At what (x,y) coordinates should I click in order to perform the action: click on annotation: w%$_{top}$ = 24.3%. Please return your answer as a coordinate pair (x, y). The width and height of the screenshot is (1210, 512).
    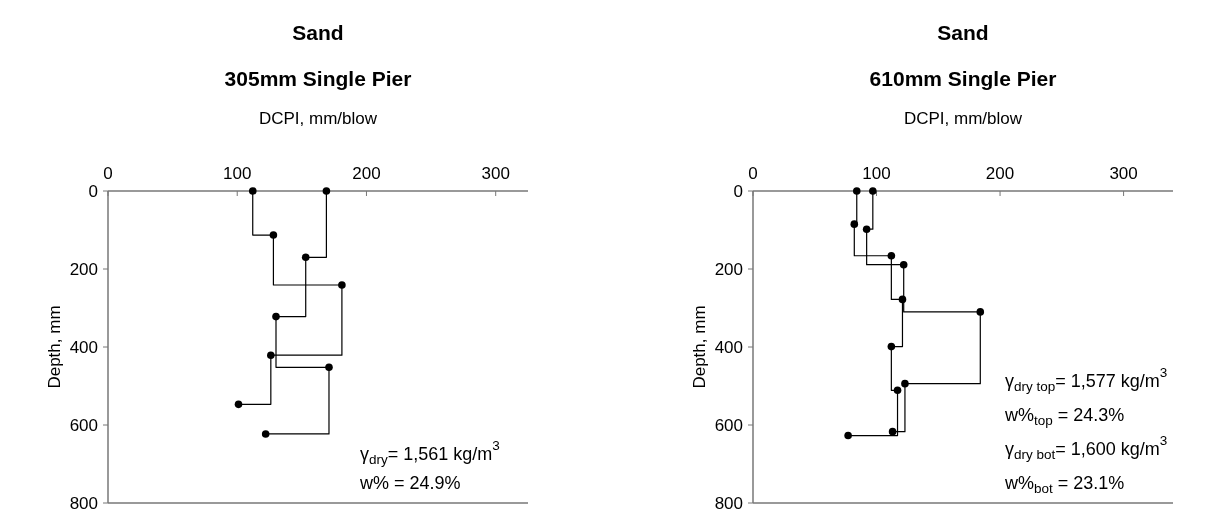
    Looking at the image, I should click on (1064, 417).